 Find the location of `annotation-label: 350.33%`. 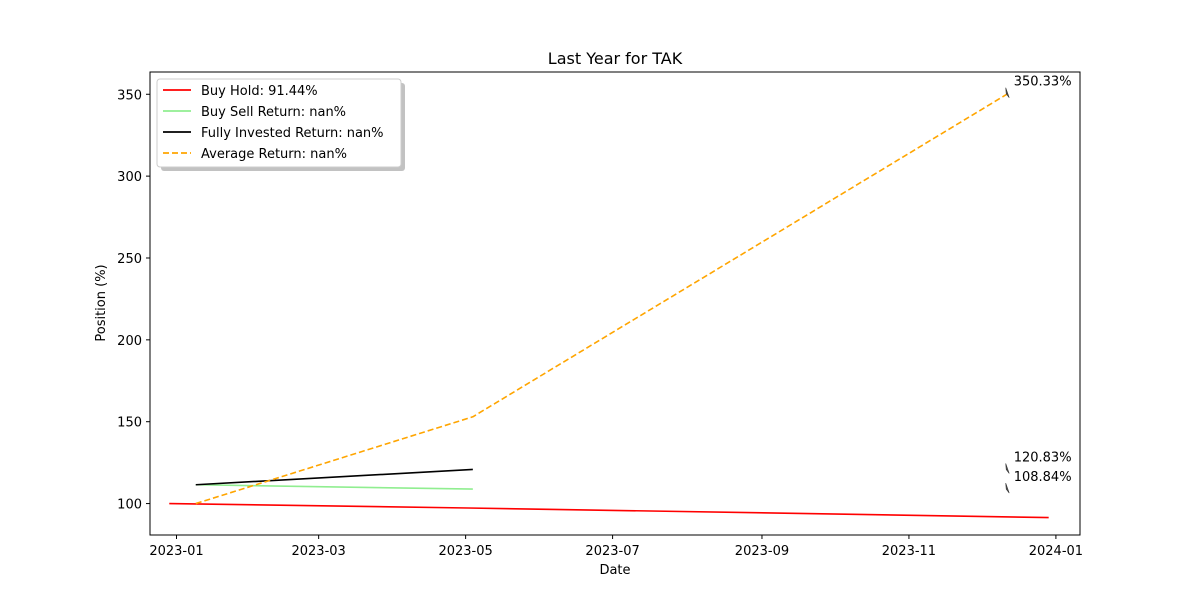

annotation-label: 350.33% is located at coordinates (1043, 82).